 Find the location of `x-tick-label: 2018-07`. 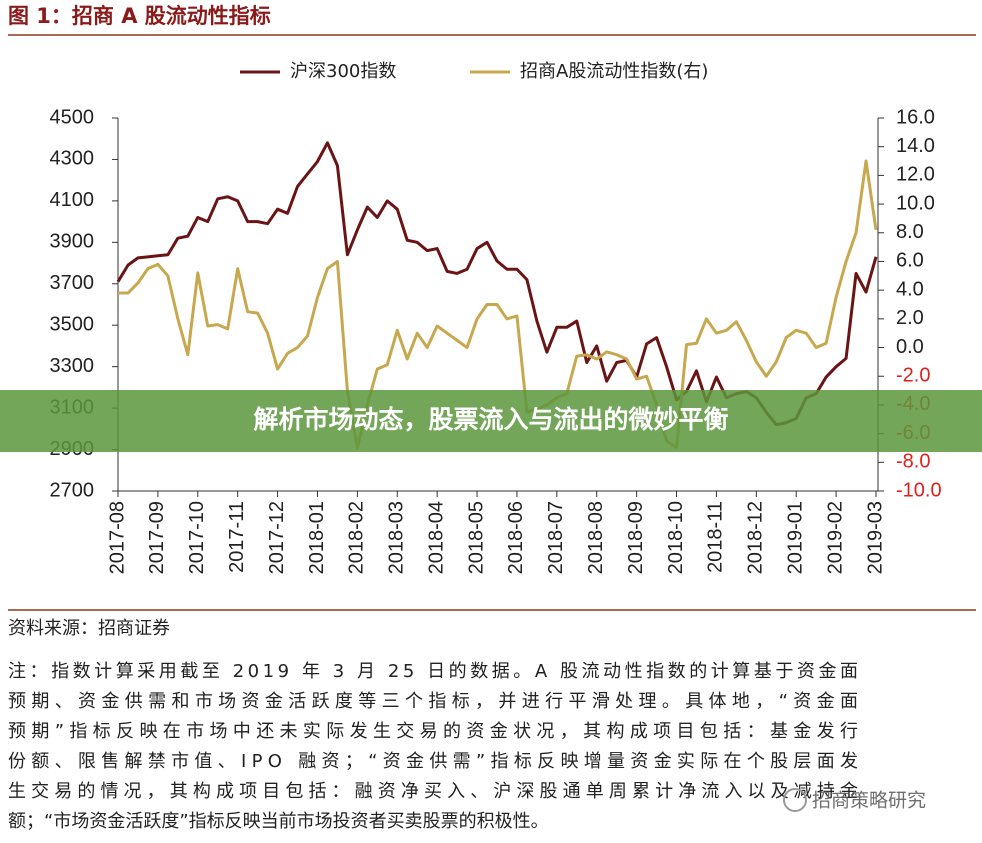

x-tick-label: 2018-07 is located at coordinates (556, 537).